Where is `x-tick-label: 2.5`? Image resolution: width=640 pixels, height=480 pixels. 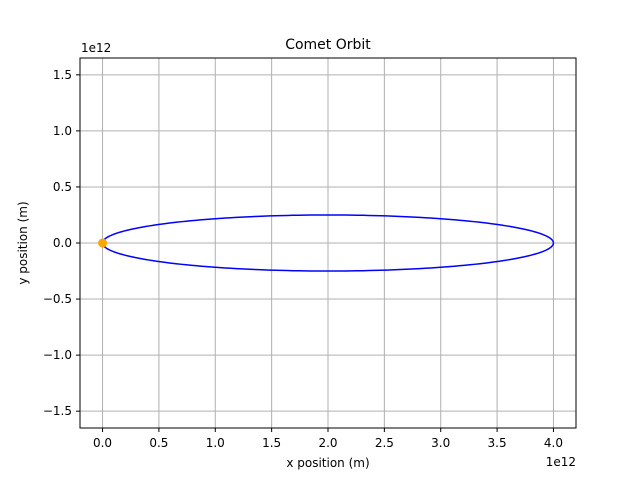
x-tick-label: 2.5 is located at coordinates (384, 443).